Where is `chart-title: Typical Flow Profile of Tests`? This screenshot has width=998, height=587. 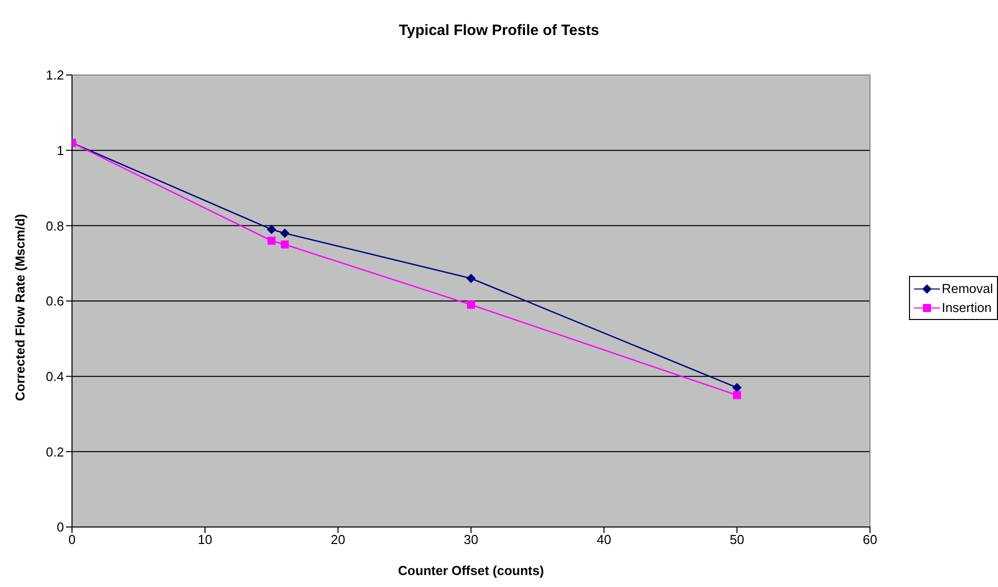 chart-title: Typical Flow Profile of Tests is located at coordinates (499, 30).